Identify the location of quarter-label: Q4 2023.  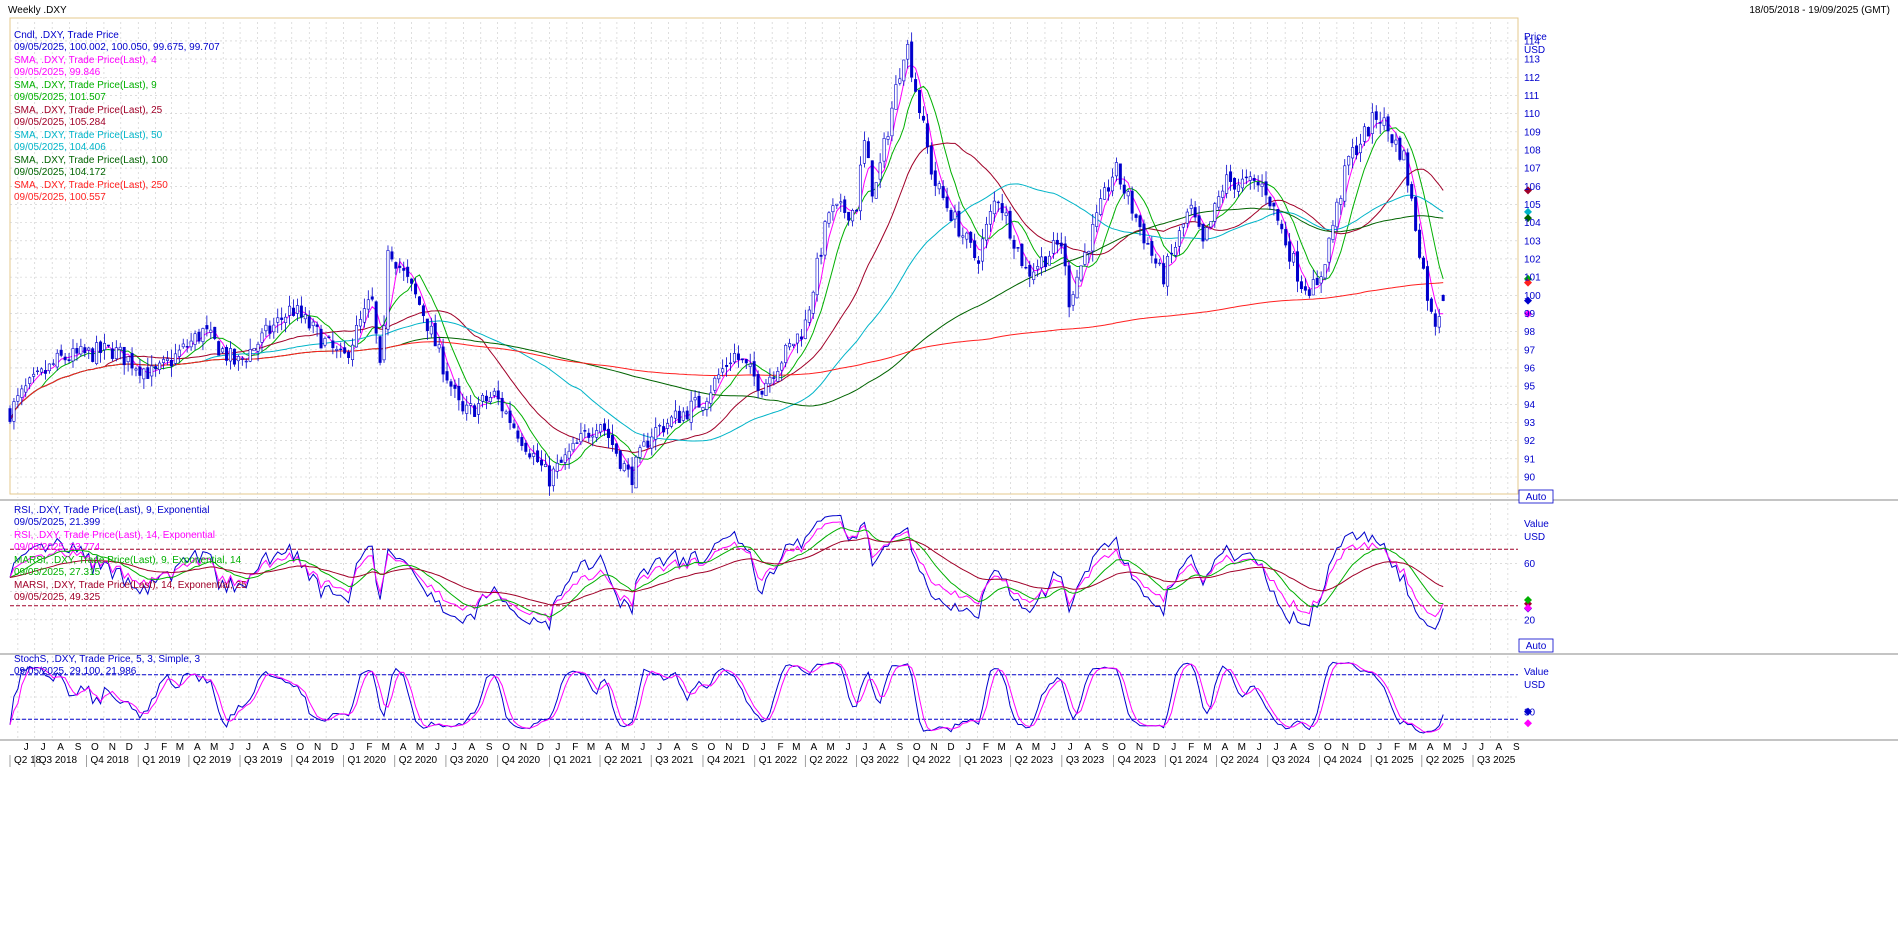
(1137, 760).